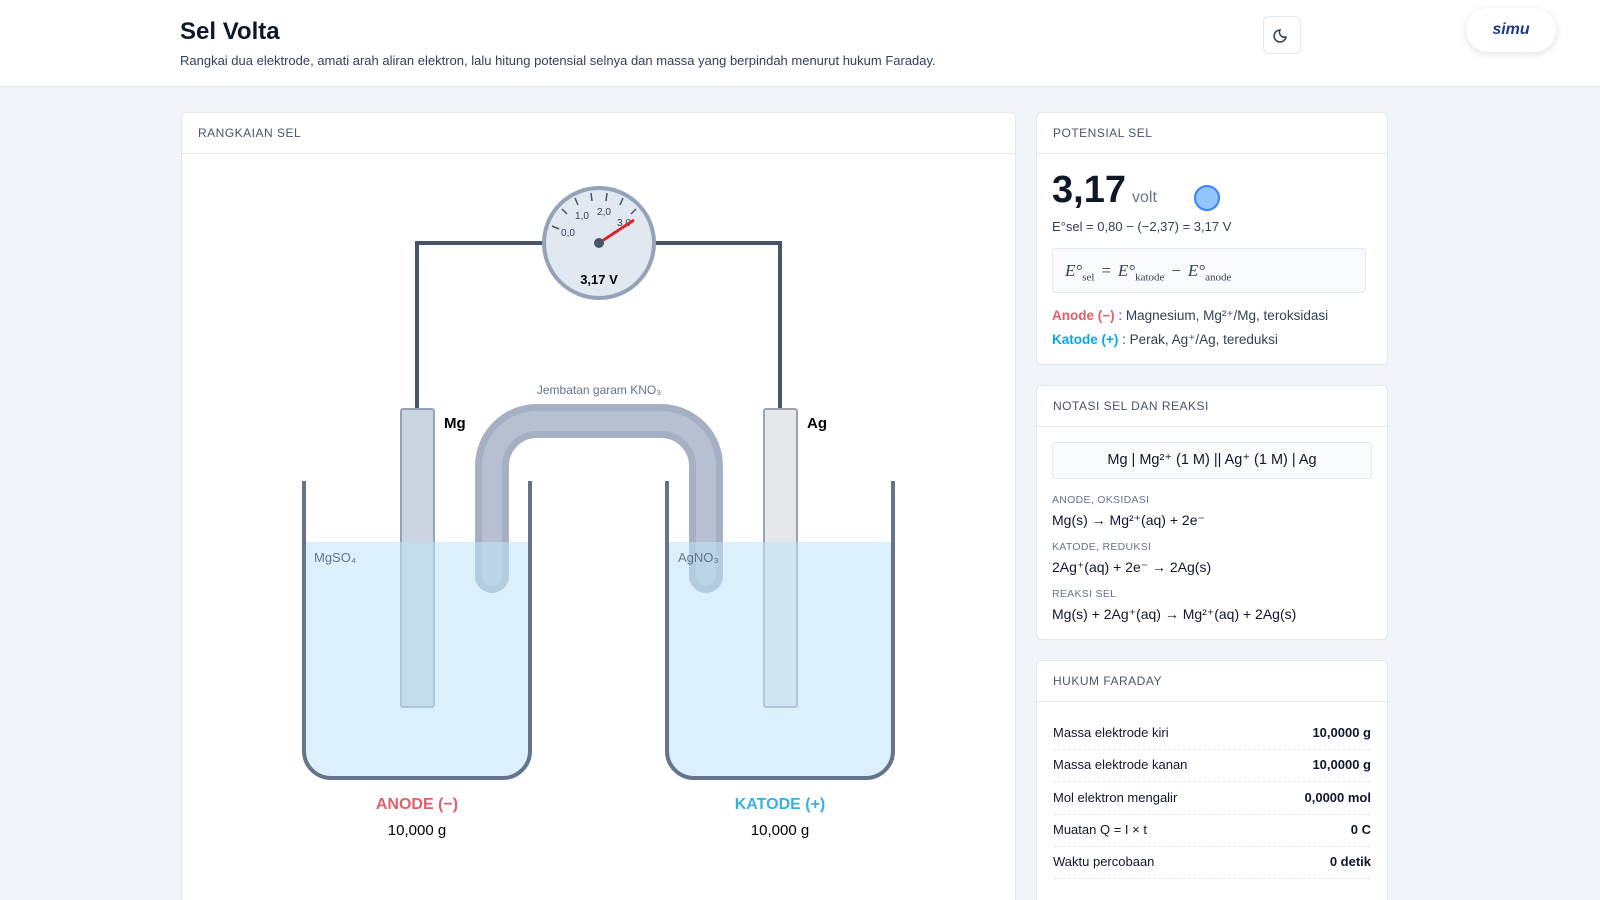  I want to click on row-value: 0 detik, so click(1350, 861).